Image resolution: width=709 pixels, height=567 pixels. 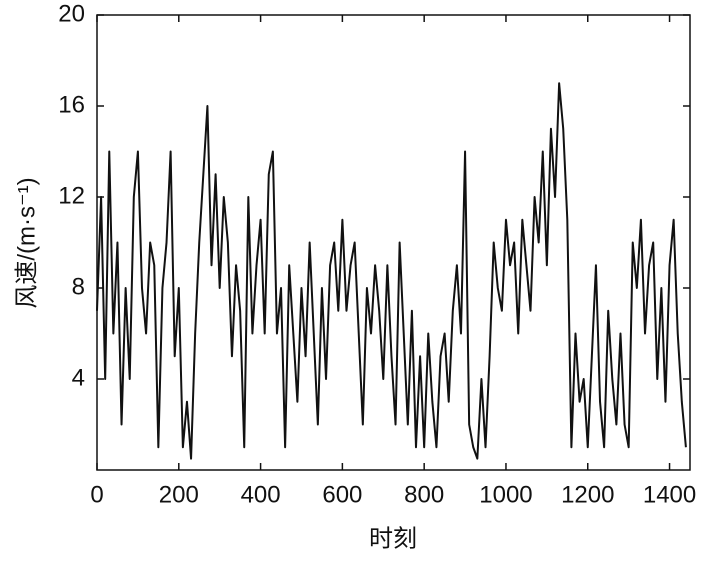 I want to click on x-tick-label: 1000, so click(x=505, y=494).